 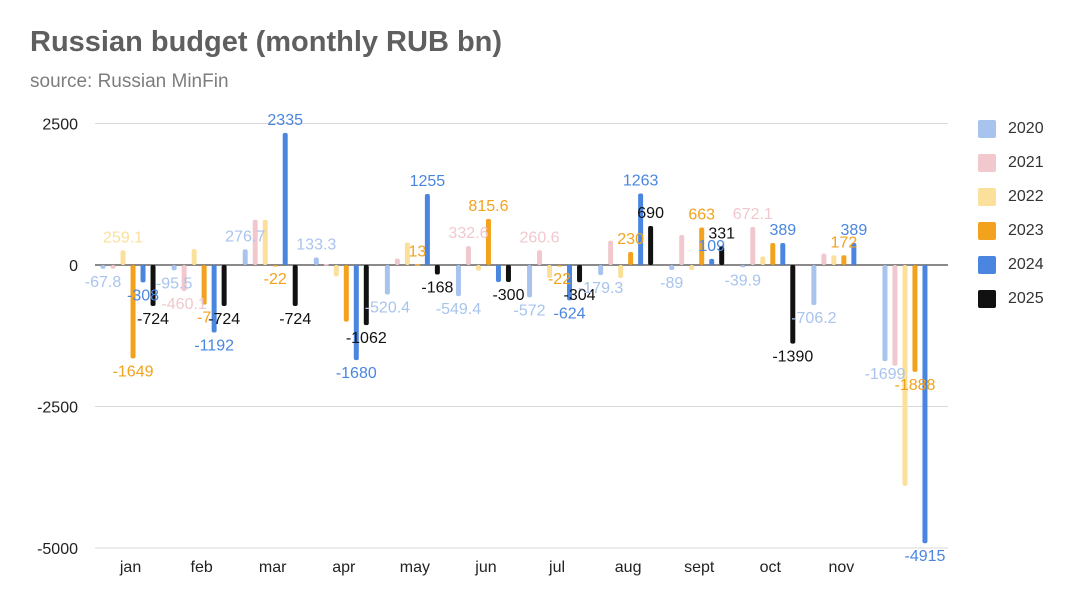 What do you see at coordinates (73, 266) in the screenshot?
I see `y-tick-label: 0` at bounding box center [73, 266].